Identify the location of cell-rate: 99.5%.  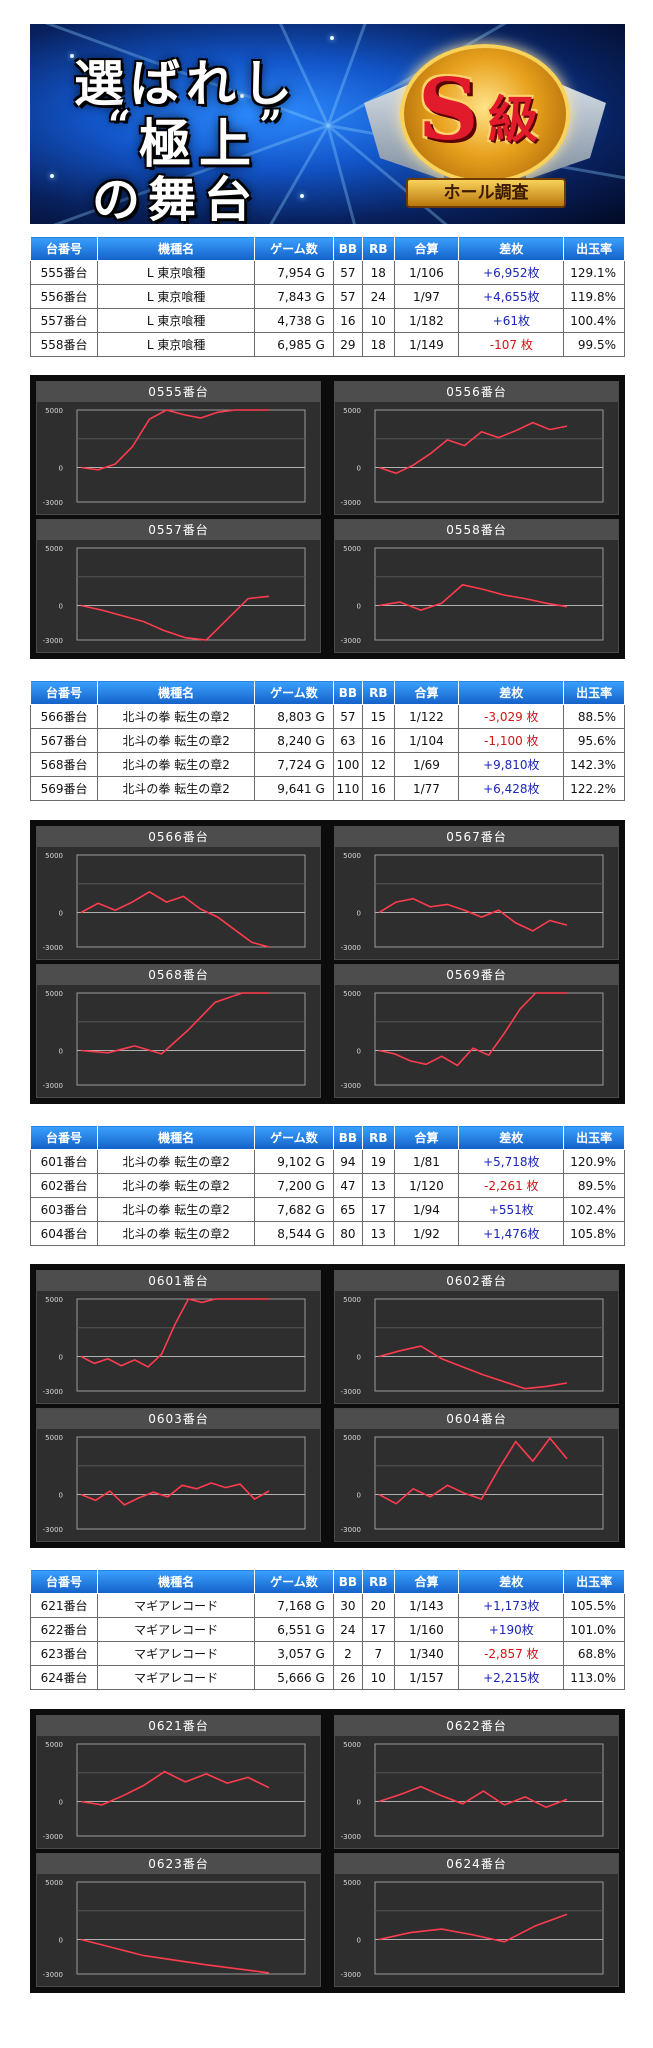
(594, 344).